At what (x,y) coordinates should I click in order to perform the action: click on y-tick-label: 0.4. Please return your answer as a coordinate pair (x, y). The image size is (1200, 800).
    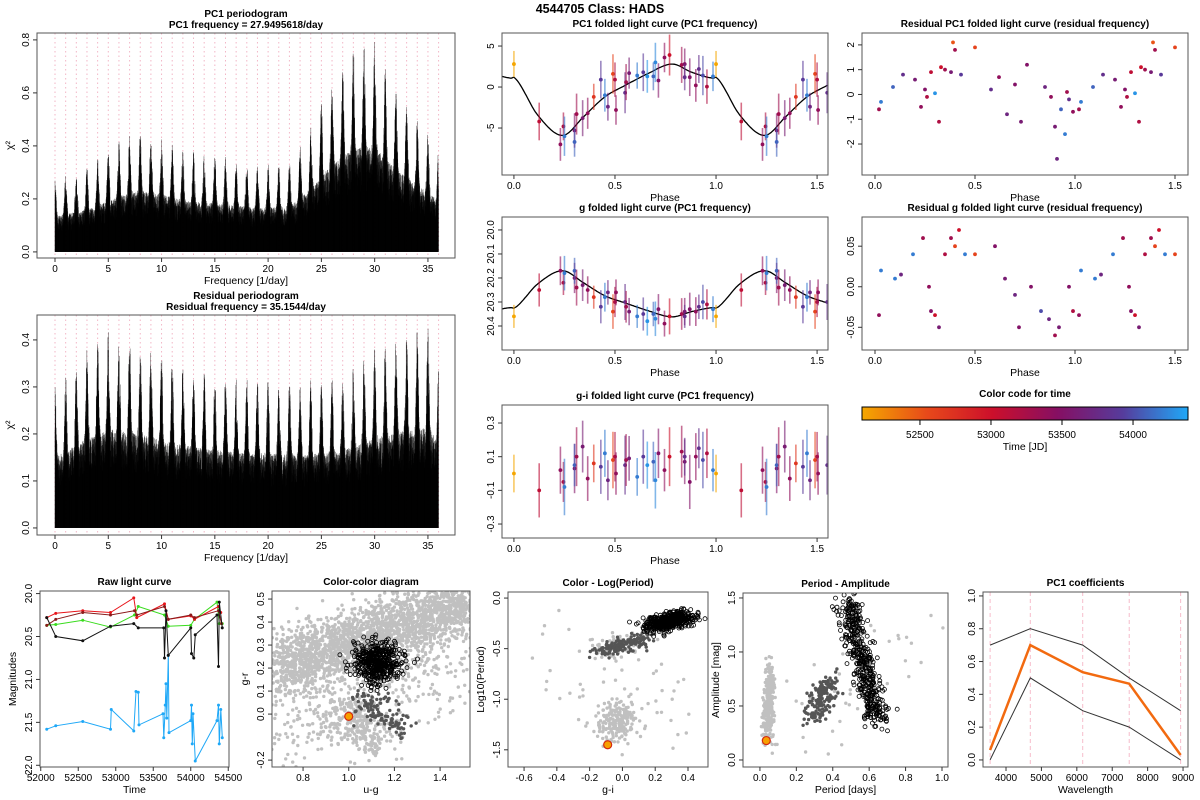
    Looking at the image, I should click on (26, 340).